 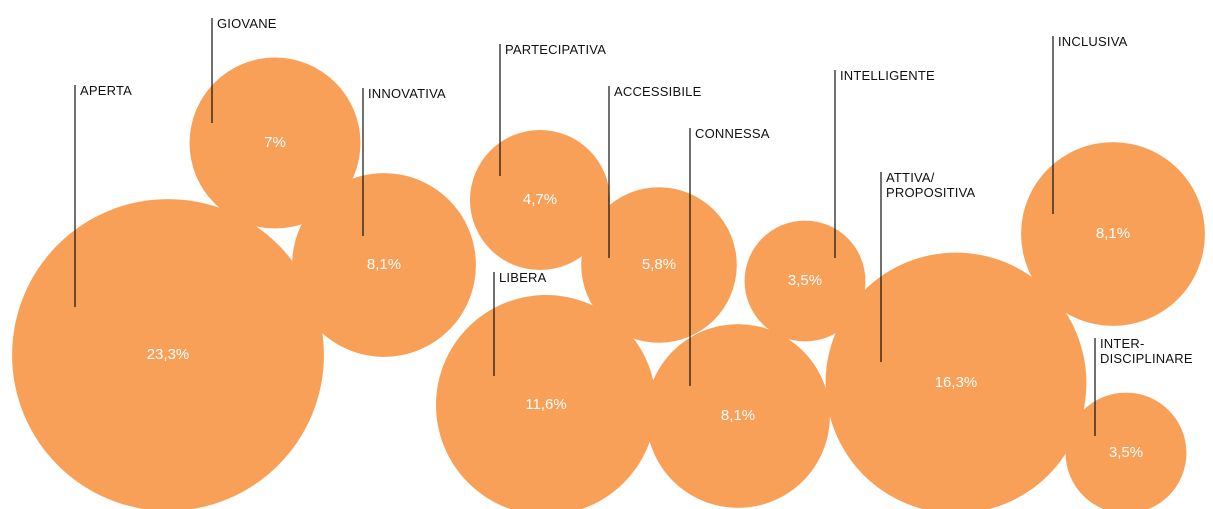 I want to click on value-label: 7%, so click(x=275, y=142).